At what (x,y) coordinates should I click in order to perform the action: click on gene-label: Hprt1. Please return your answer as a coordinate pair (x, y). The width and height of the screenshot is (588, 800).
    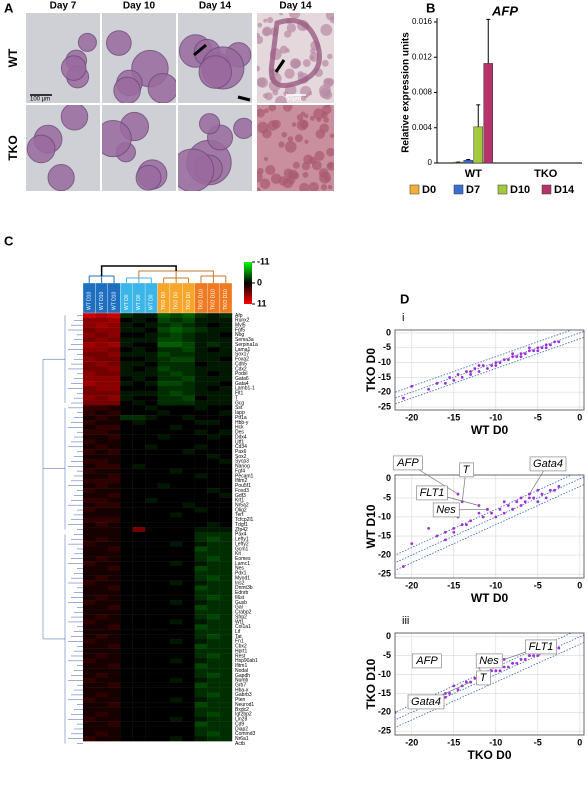
    Looking at the image, I should click on (241, 651).